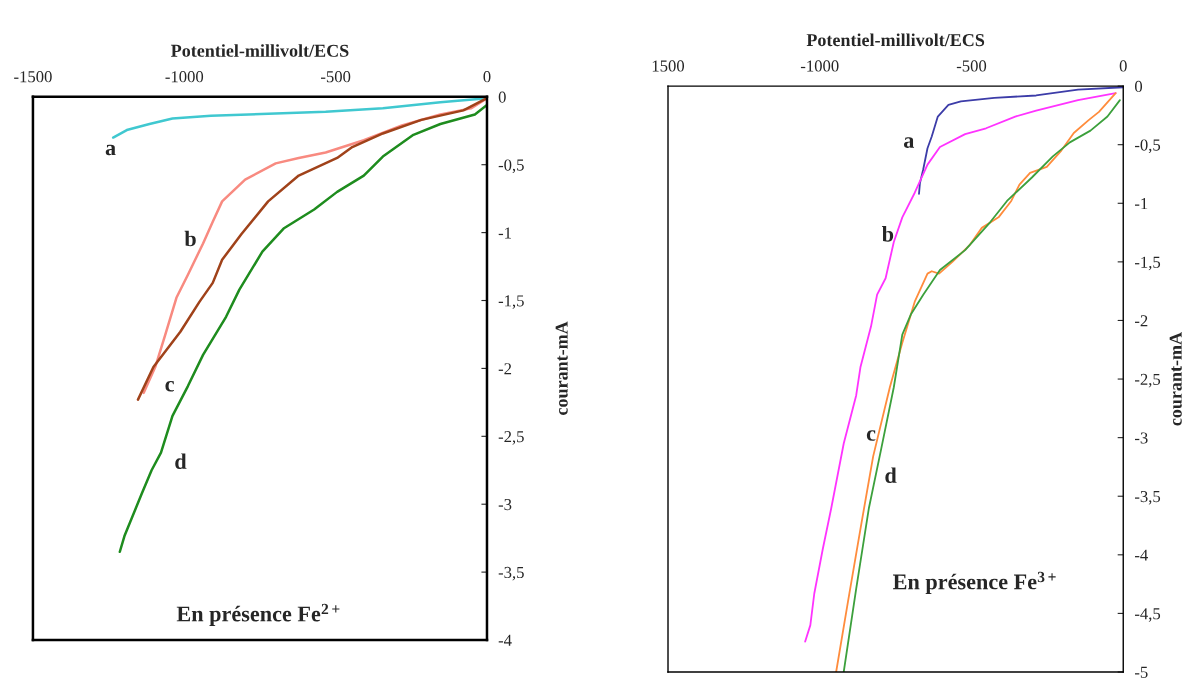 The height and width of the screenshot is (700, 1198). What do you see at coordinates (668, 66) in the screenshot?
I see `x-tick-label: 1500` at bounding box center [668, 66].